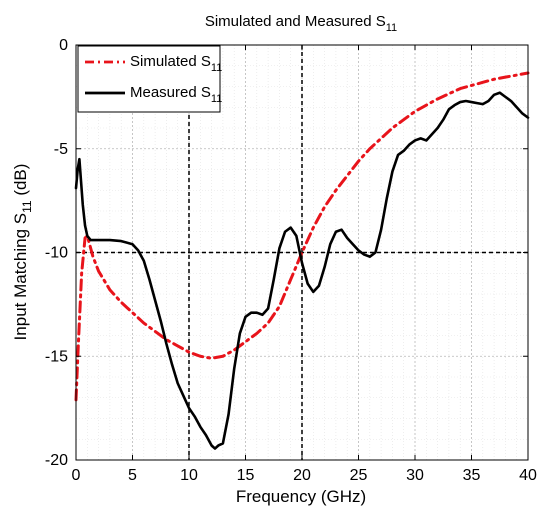 The image size is (550, 520). I want to click on legend-label-measured: Measured S11, so click(176, 94).